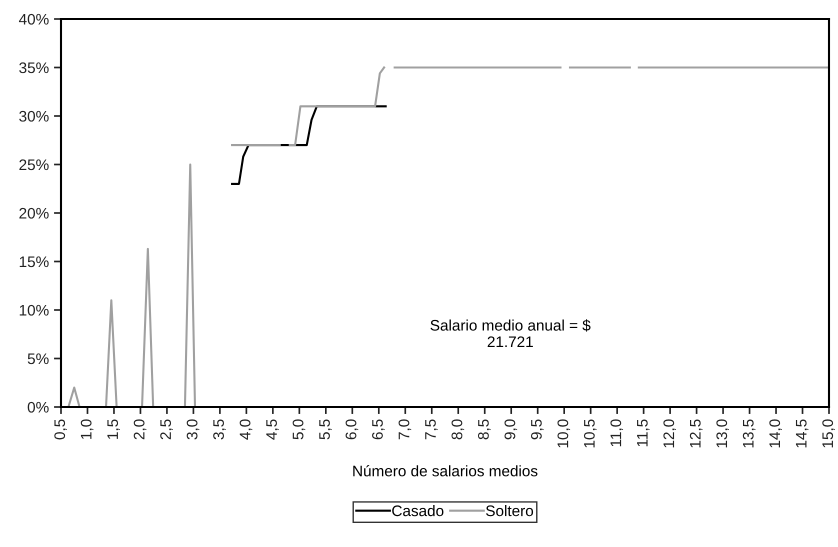  What do you see at coordinates (458, 429) in the screenshot?
I see `x-tick-label: 8,0` at bounding box center [458, 429].